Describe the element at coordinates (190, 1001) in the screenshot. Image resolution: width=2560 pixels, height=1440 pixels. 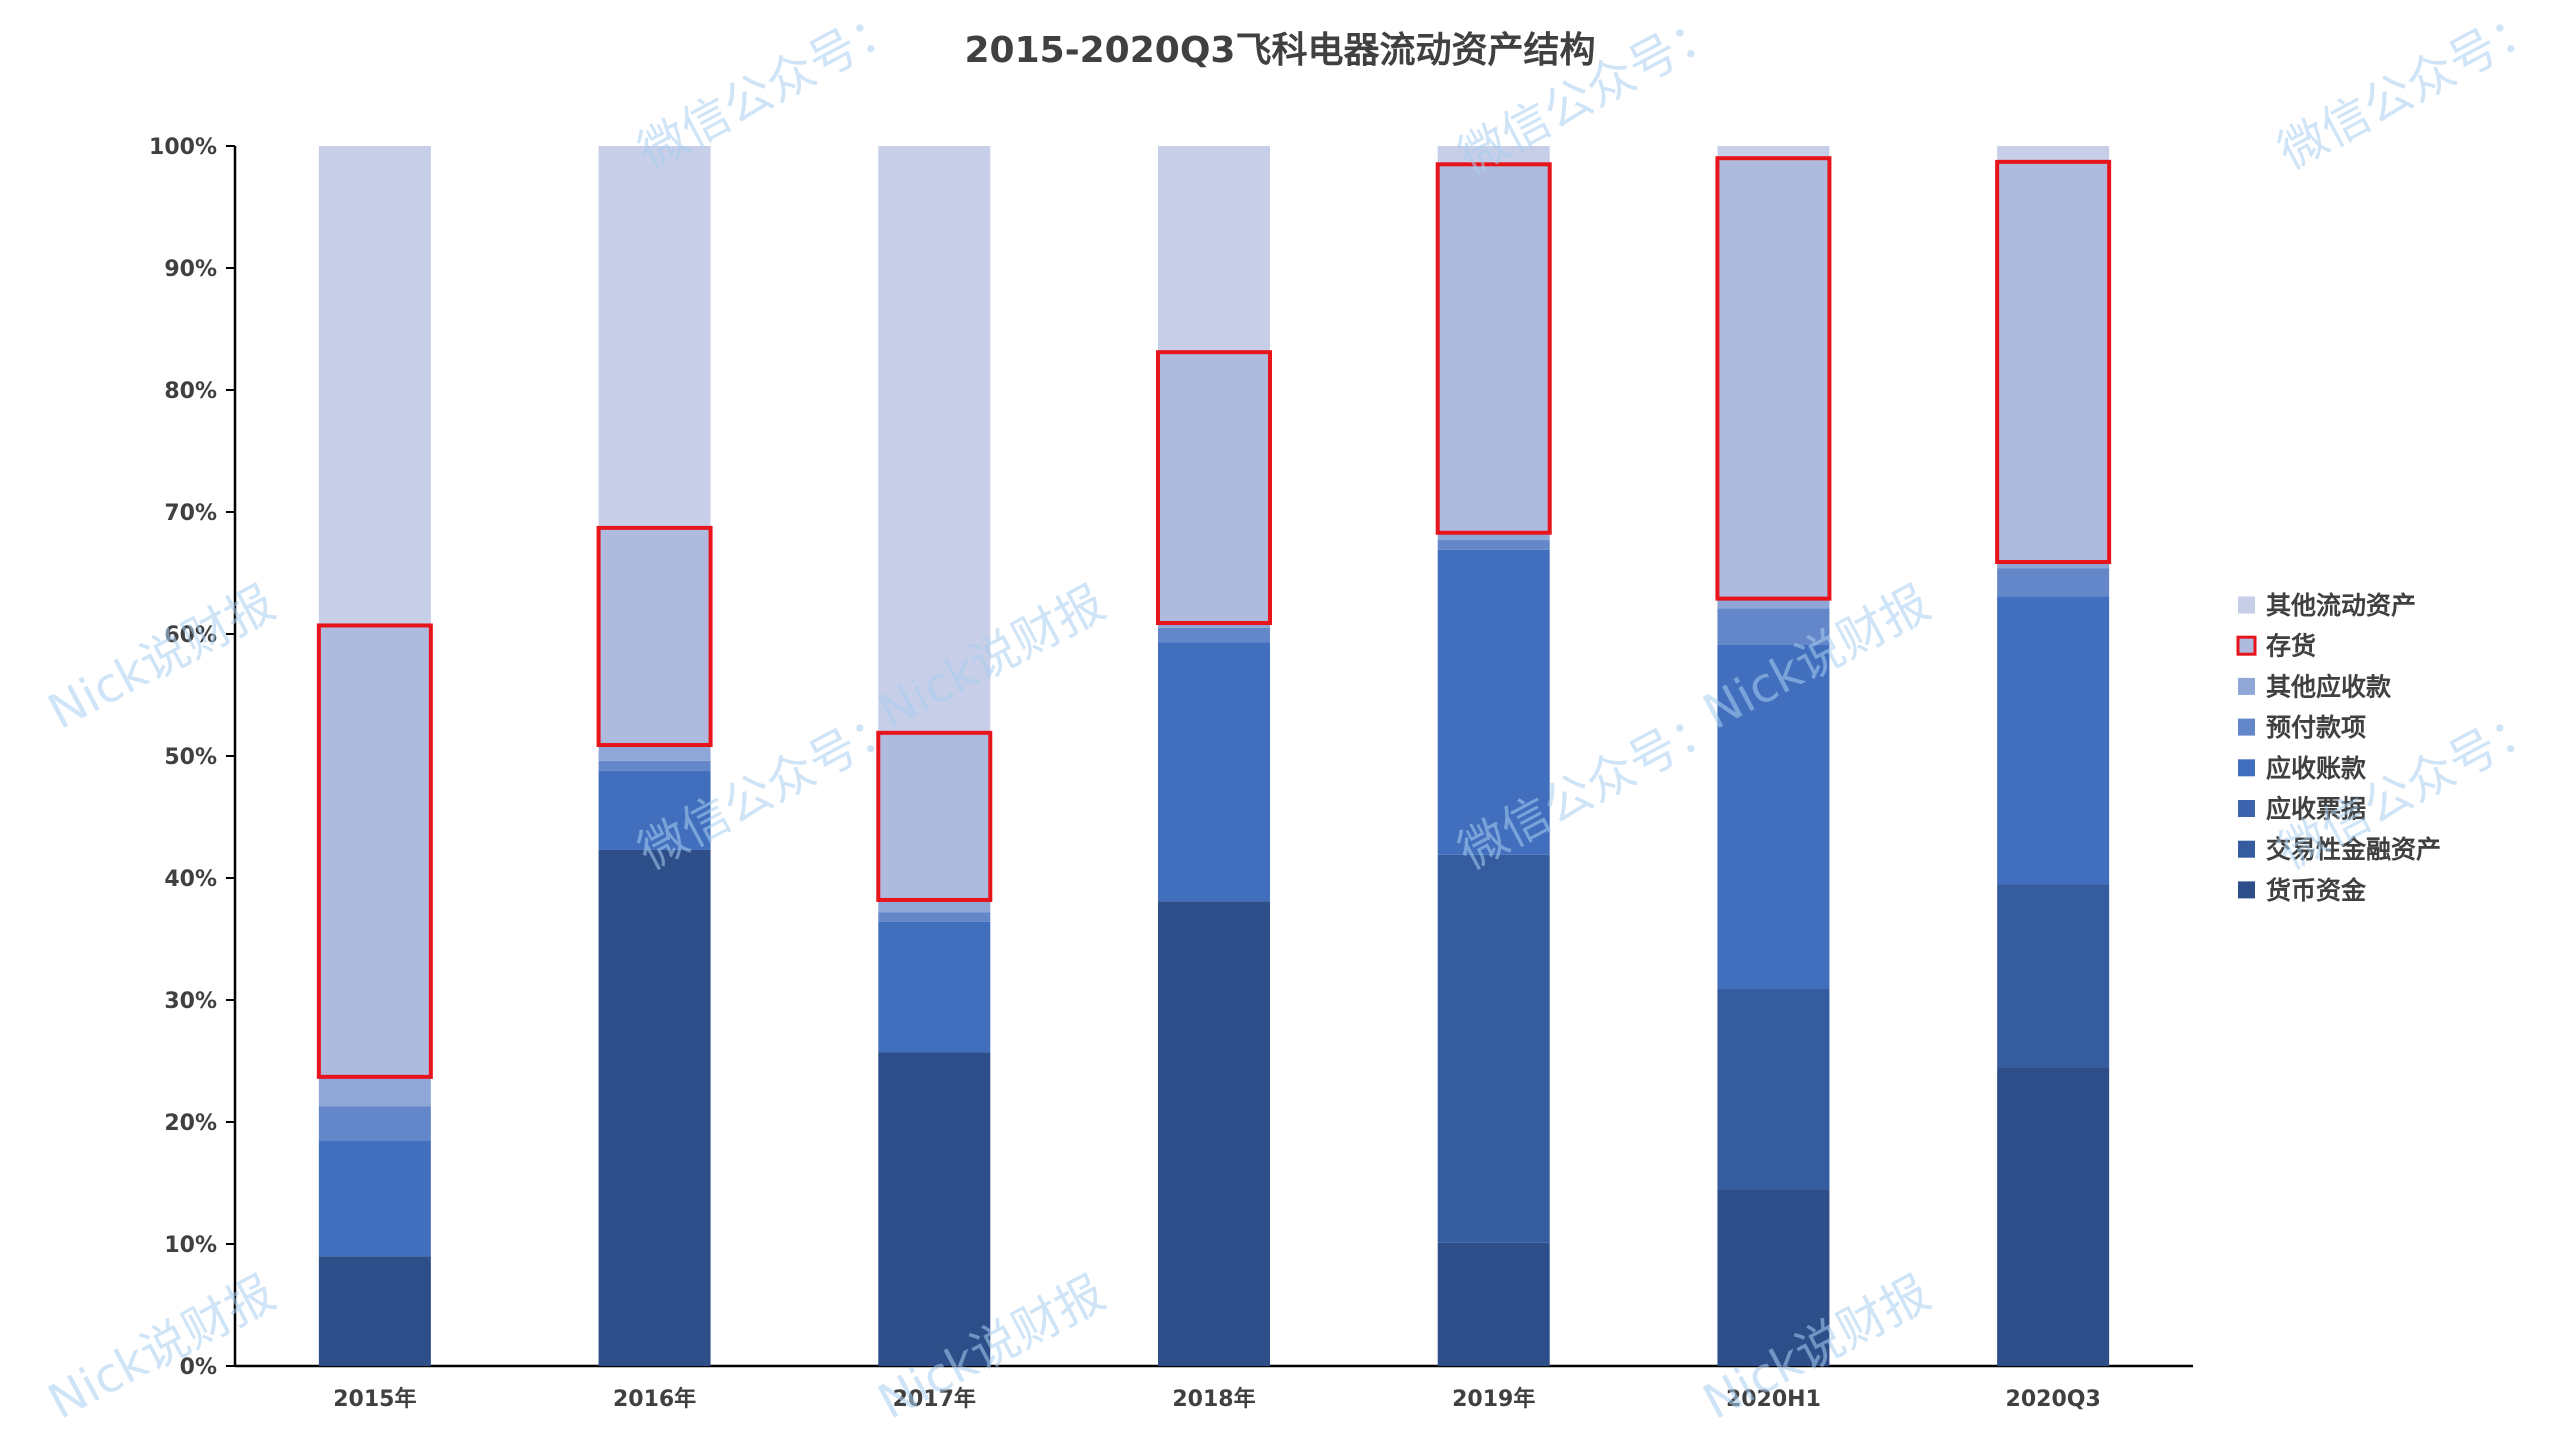
I see `y-tick-label: 30%` at that location.